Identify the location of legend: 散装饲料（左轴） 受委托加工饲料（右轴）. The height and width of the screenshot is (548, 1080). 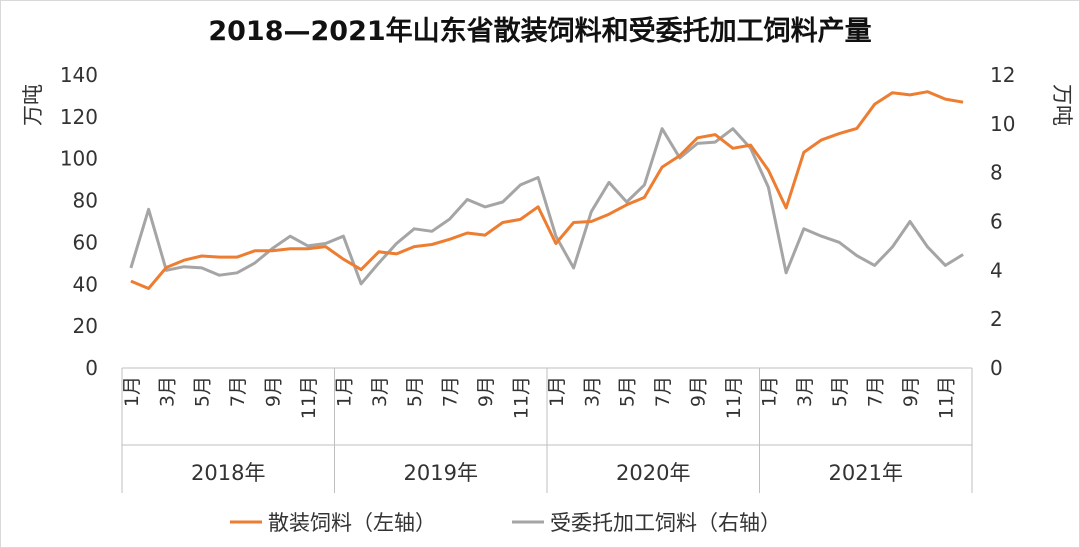
(505, 523).